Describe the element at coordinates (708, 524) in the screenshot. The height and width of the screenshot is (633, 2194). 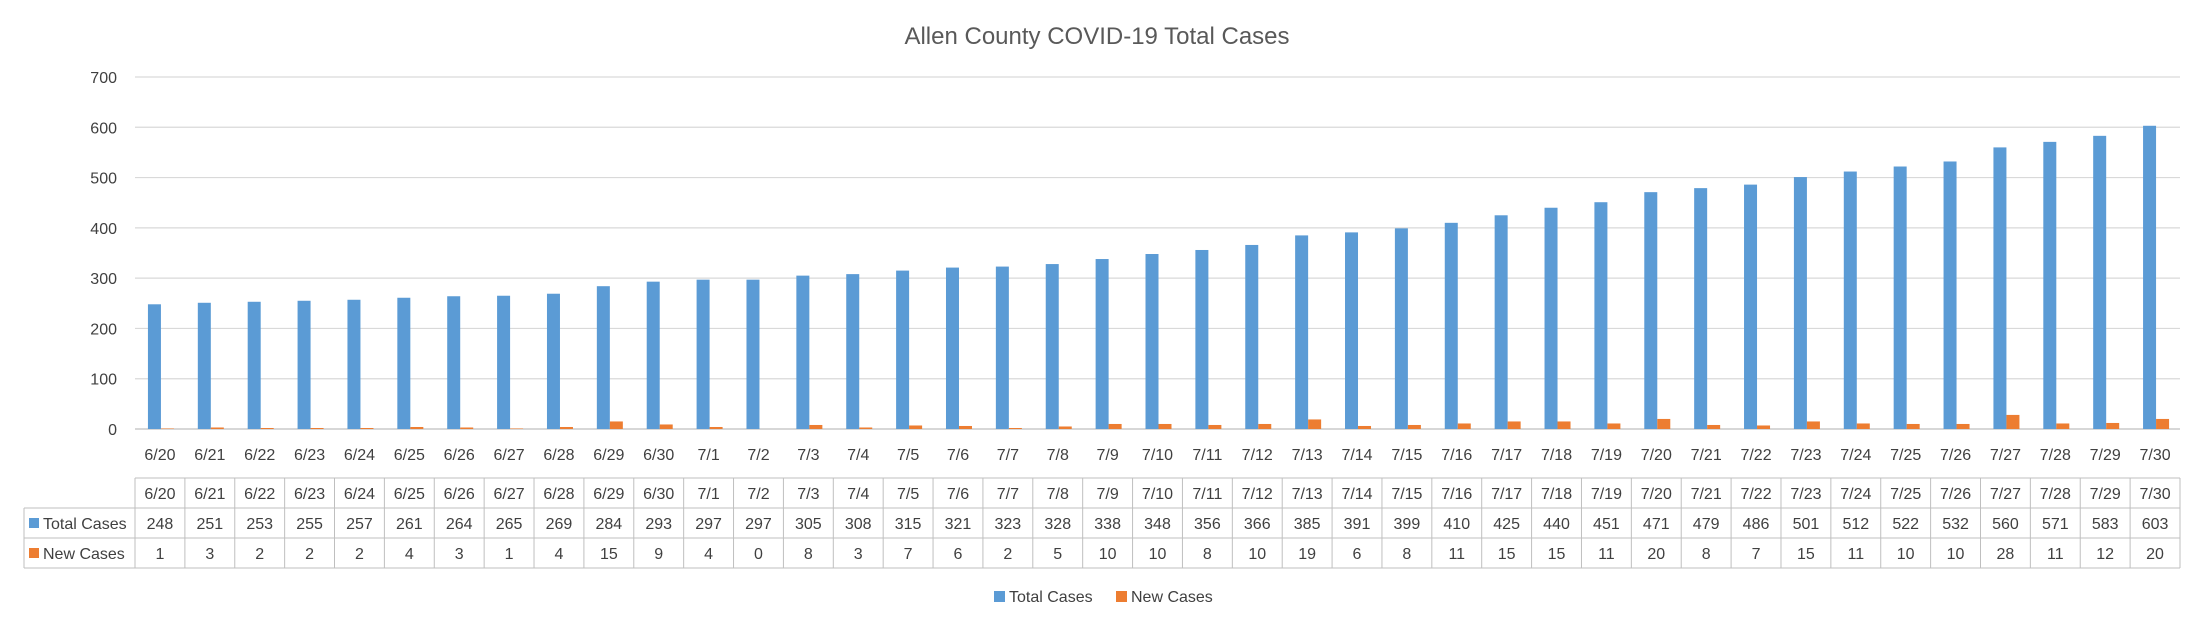
I see `table-cell: 297` at that location.